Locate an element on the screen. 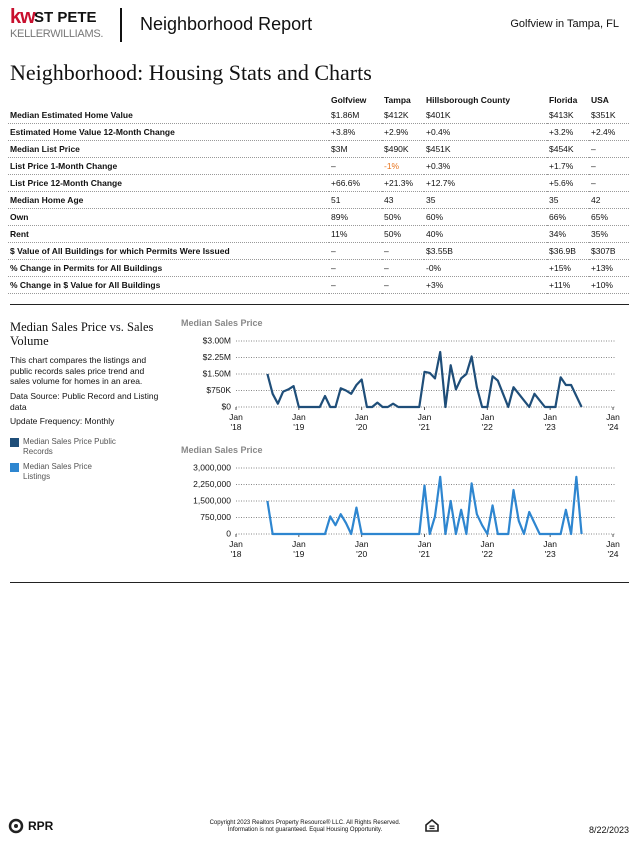  panel-title: Median Sales Price vs. Sales Volume is located at coordinates (82, 334).